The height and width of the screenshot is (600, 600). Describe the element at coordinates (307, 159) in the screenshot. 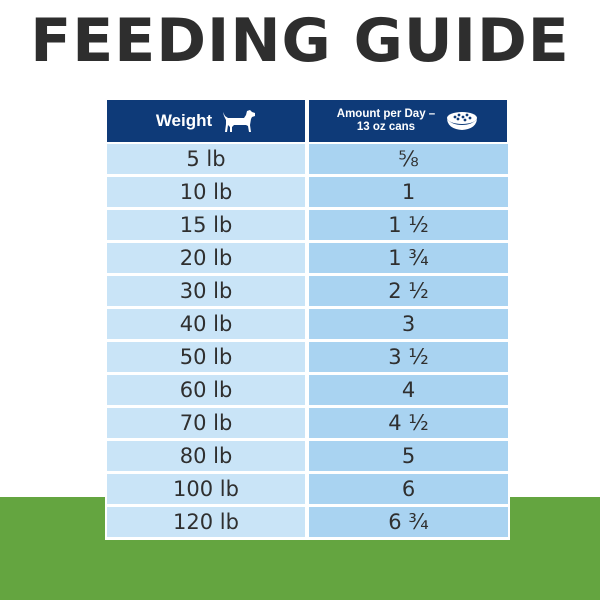

I see `table-row: 5 lb ⅝` at that location.